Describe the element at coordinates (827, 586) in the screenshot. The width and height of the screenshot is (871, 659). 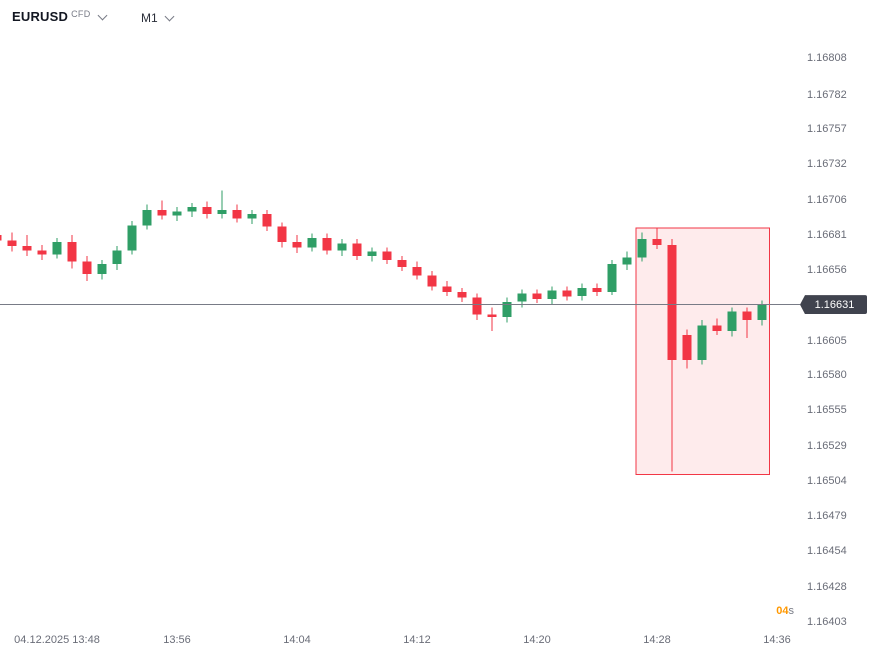
I see `price-tick-label: 1.16428` at that location.